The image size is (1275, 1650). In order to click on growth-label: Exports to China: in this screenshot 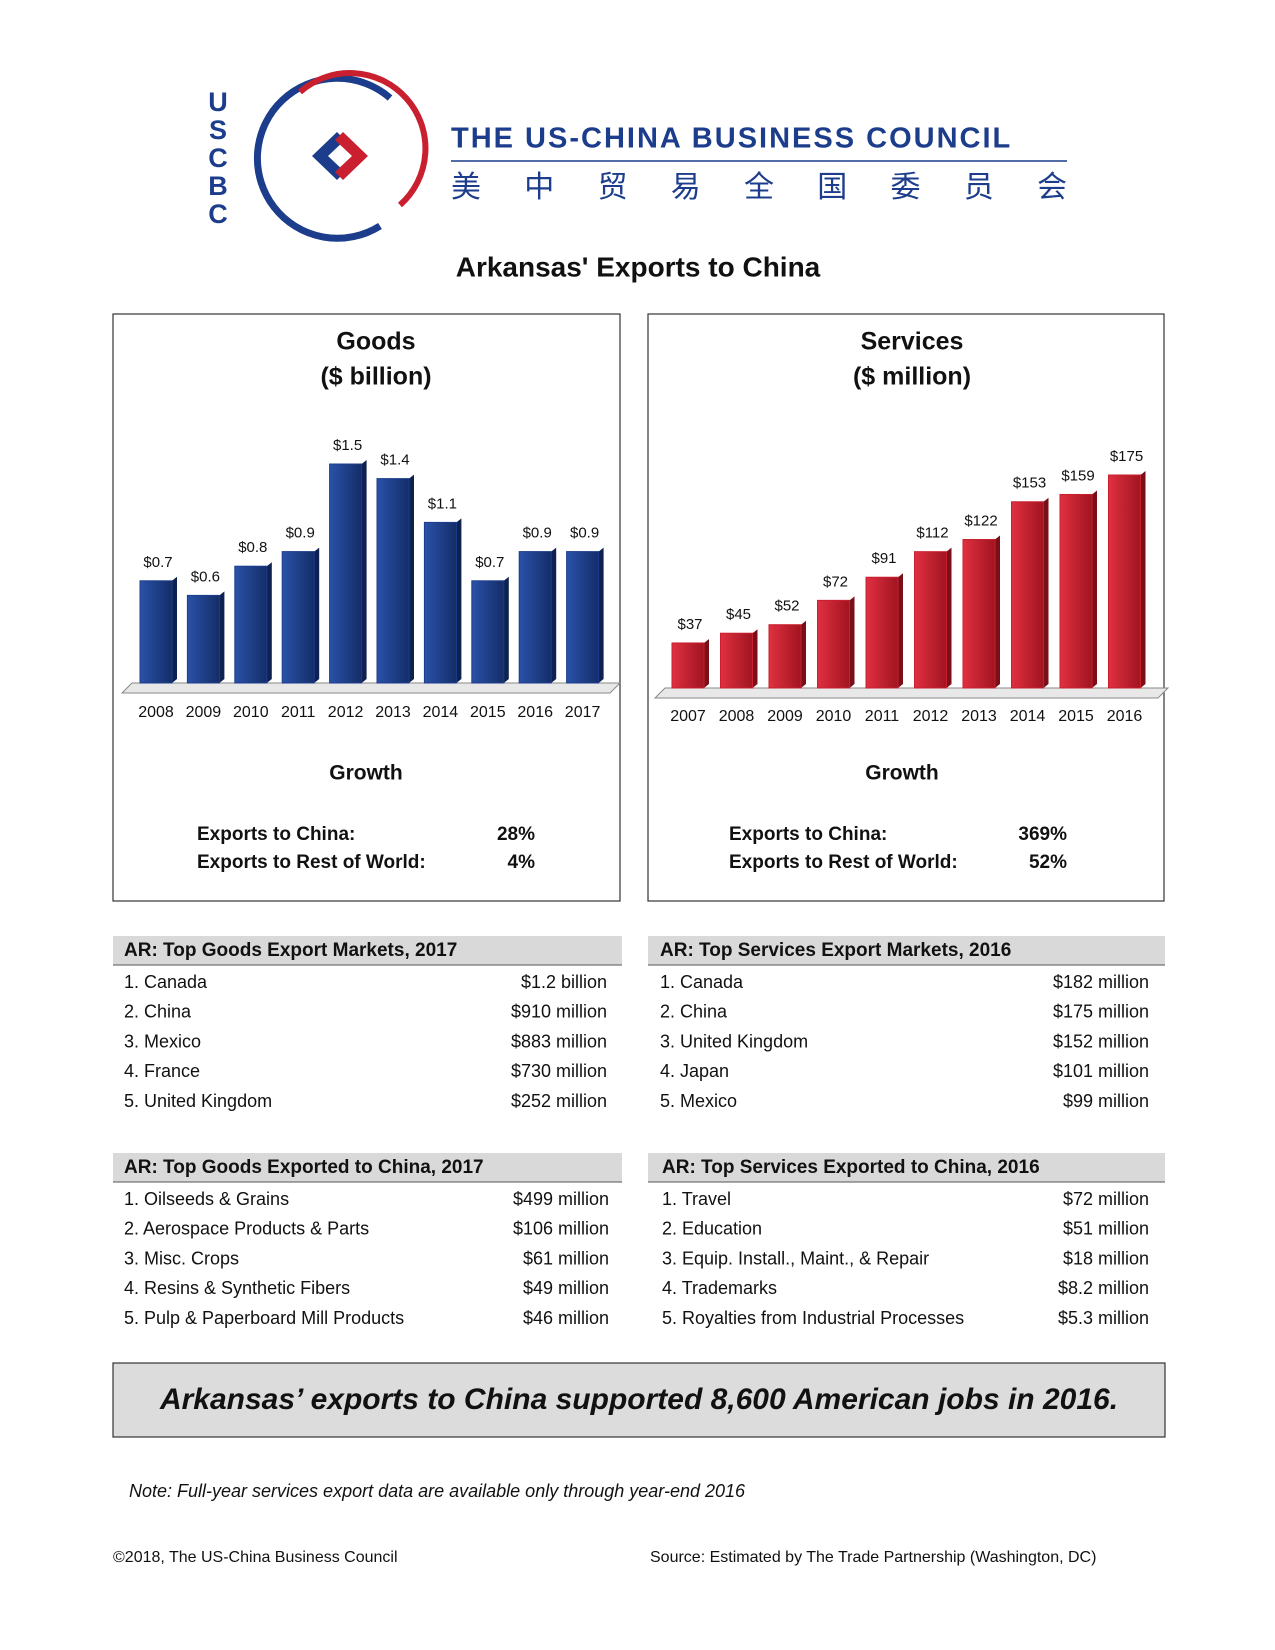, I will do `click(808, 834)`.